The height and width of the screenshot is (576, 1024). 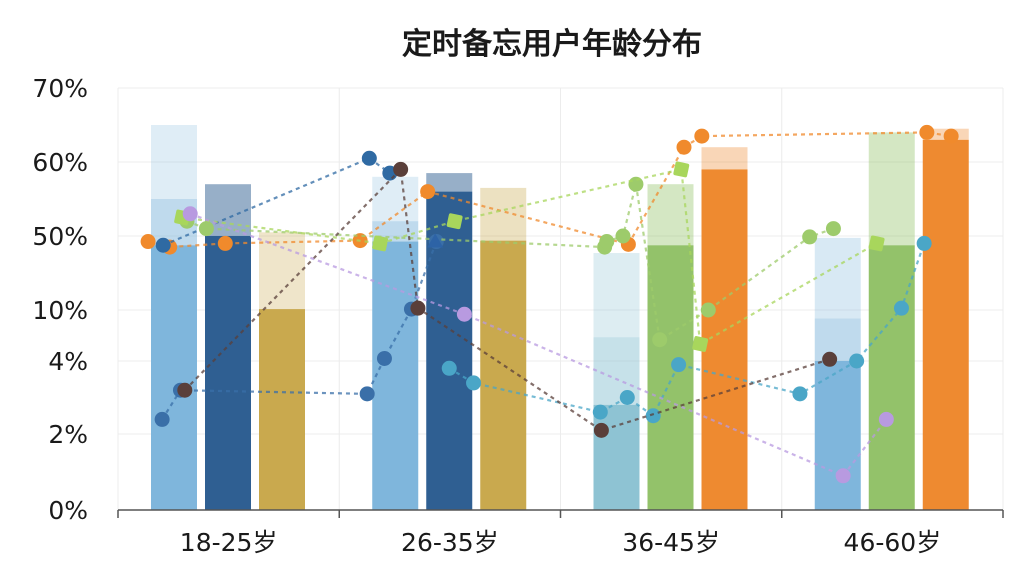 I want to click on x-category-label: 36-45岁, so click(x=671, y=542).